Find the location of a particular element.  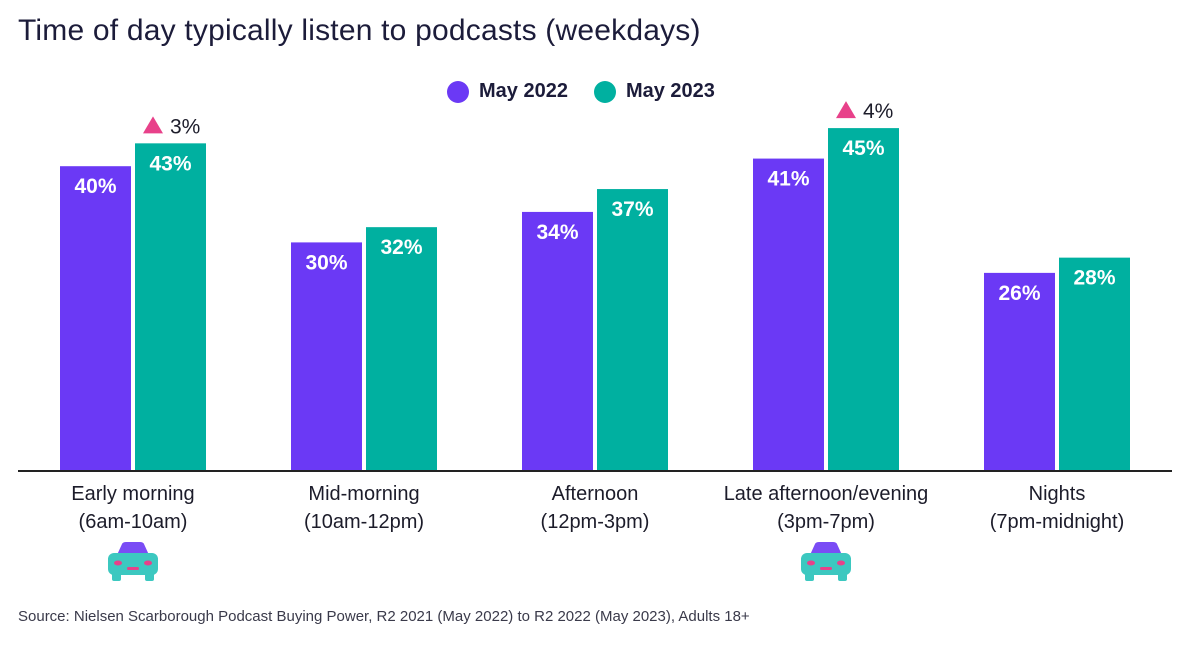

legend-label-2023: May 2023 is located at coordinates (670, 91).